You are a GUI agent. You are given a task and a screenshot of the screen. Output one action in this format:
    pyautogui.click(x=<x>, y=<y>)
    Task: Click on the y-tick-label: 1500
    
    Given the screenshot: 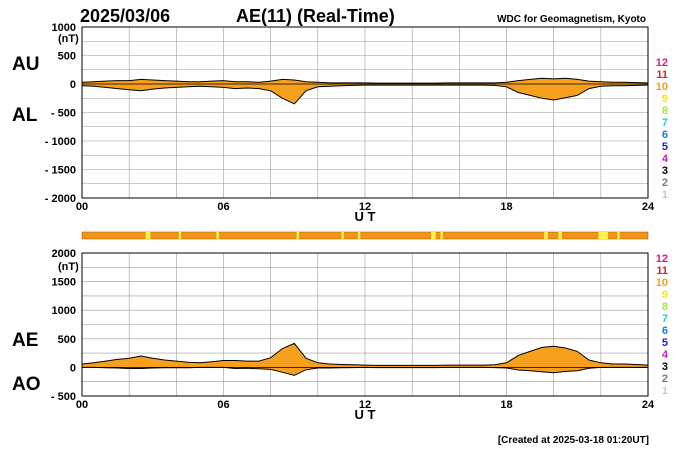 What is the action you would take?
    pyautogui.click(x=64, y=283)
    